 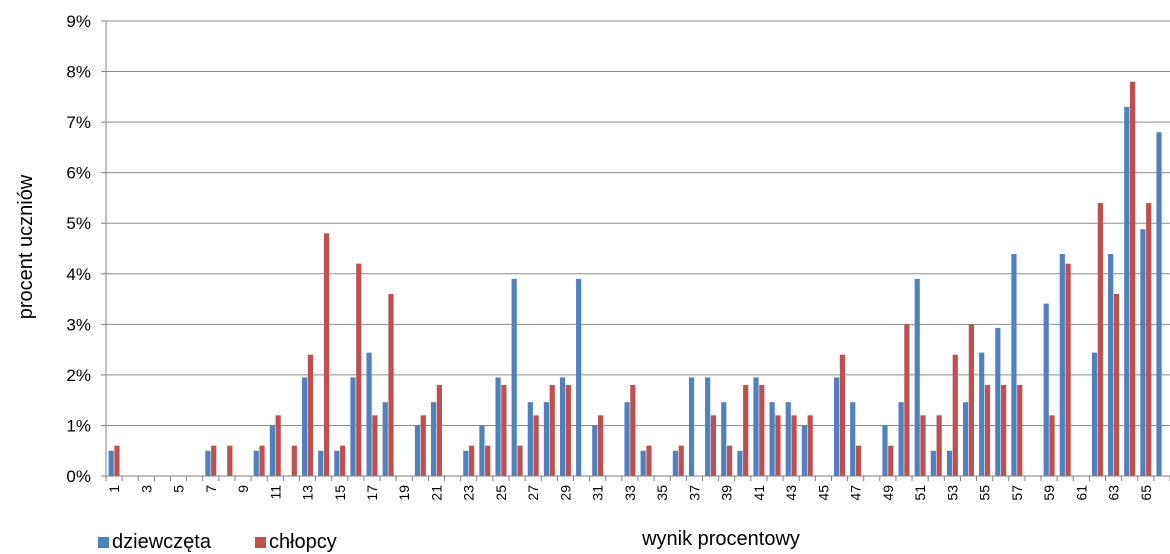 What do you see at coordinates (260, 542) in the screenshot?
I see `legend-swatch-chlopcy` at bounding box center [260, 542].